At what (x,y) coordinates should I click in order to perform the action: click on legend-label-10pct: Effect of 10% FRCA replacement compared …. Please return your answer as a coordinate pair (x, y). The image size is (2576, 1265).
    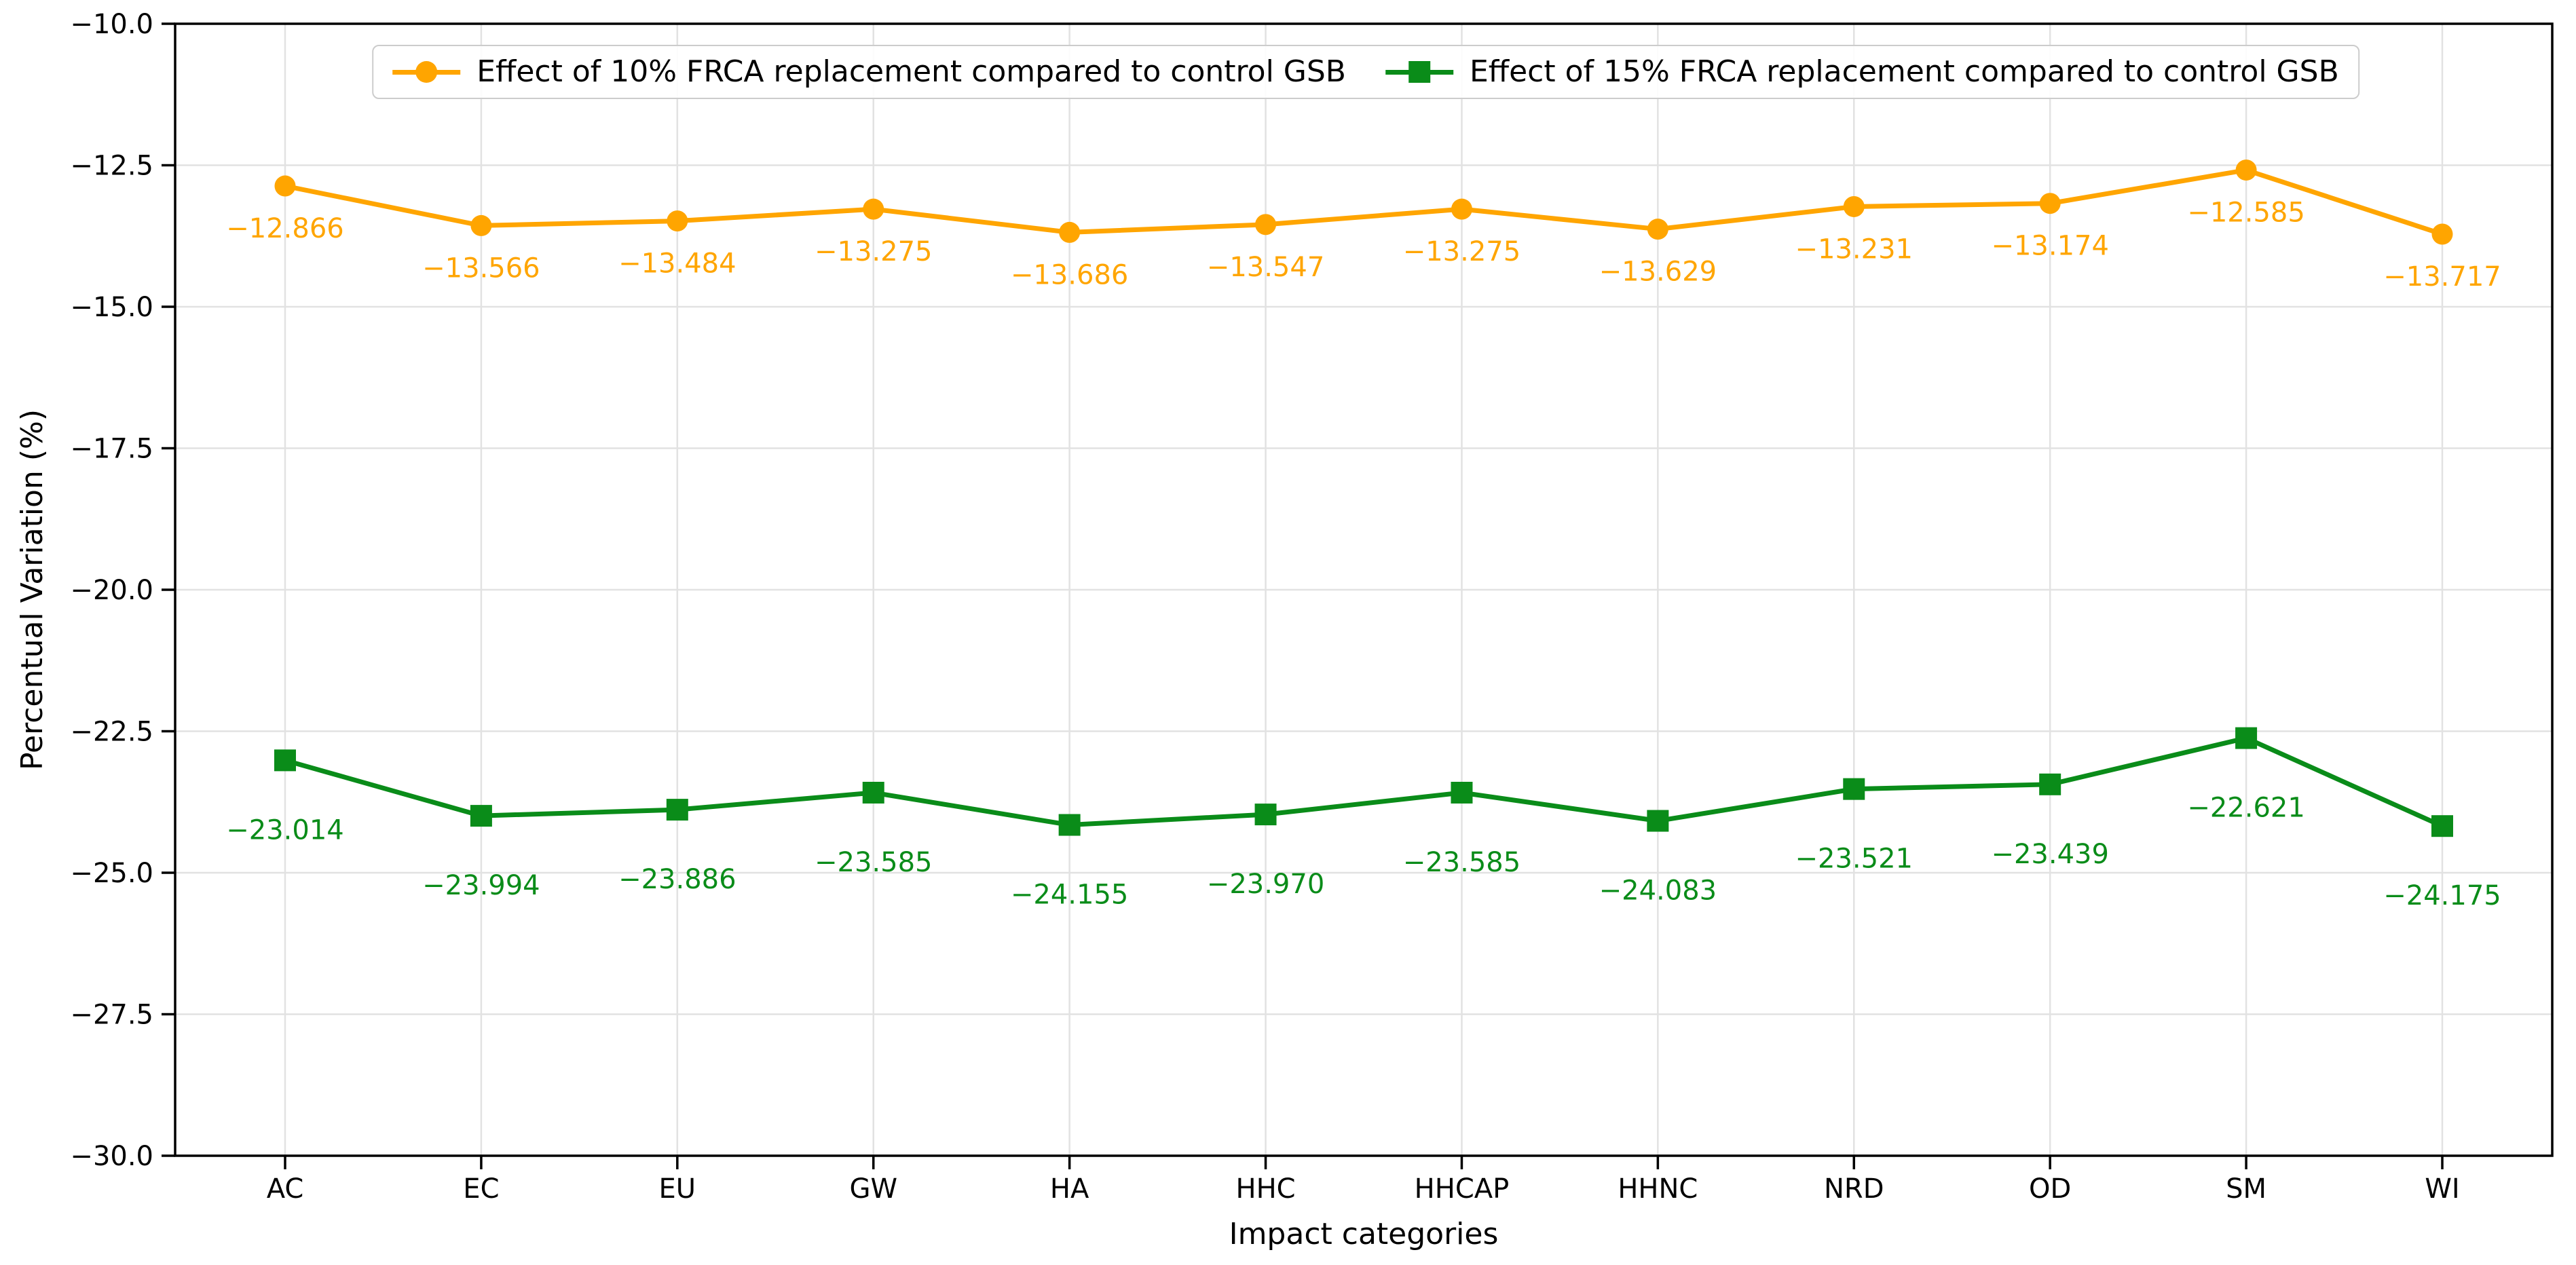
    Looking at the image, I should click on (912, 71).